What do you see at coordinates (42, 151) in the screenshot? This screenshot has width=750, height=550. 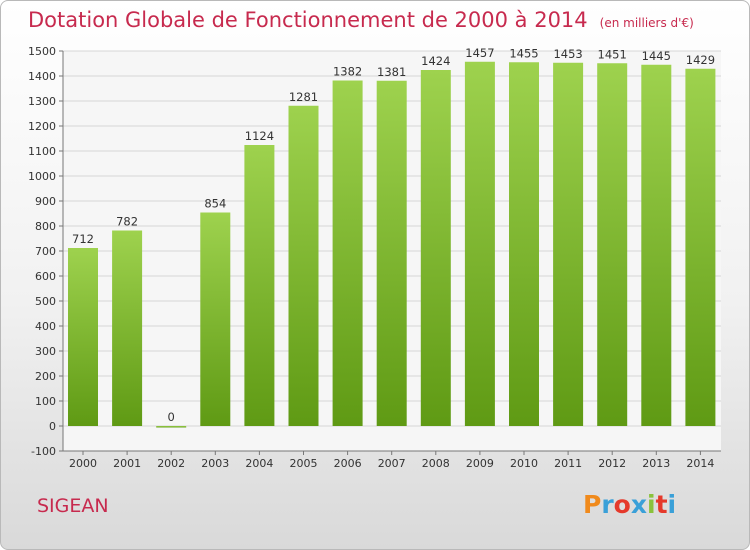 I see `y-tick-label: 1100` at bounding box center [42, 151].